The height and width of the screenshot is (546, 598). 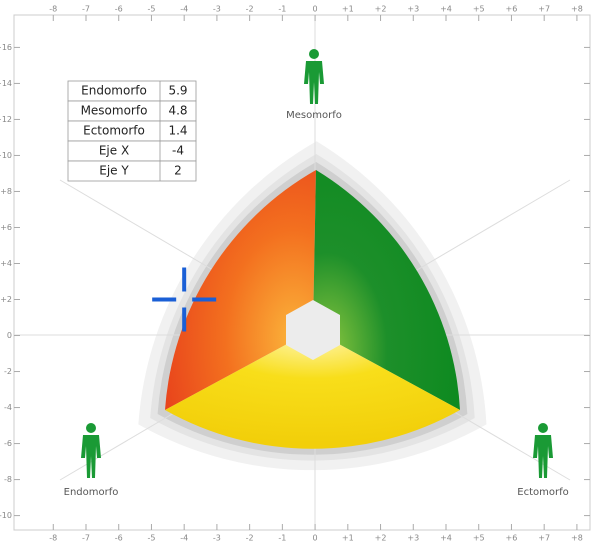 What do you see at coordinates (8, 479) in the screenshot?
I see `y-tick-label: -8` at bounding box center [8, 479].